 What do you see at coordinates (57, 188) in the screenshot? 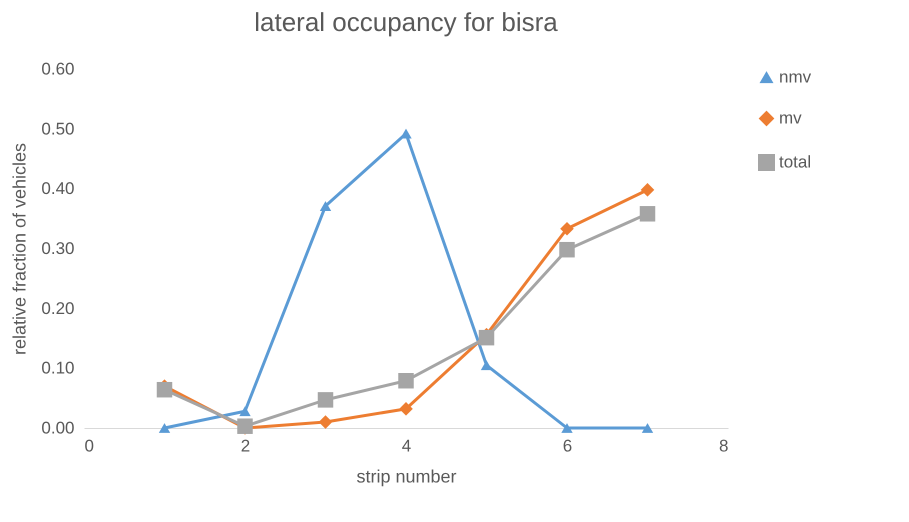
I see `y-tick-label: 0.40` at bounding box center [57, 188].